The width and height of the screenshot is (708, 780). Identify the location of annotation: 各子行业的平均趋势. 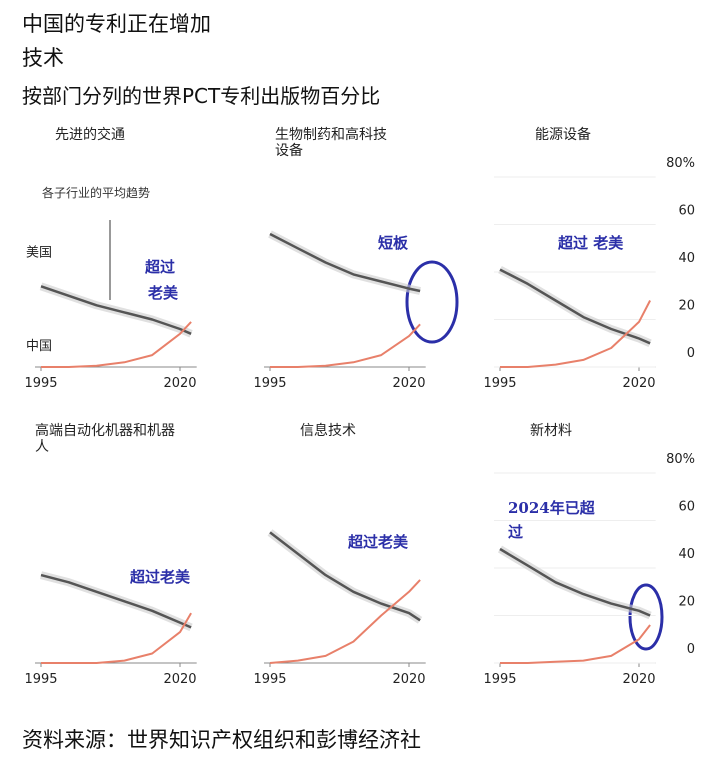
(96, 193).